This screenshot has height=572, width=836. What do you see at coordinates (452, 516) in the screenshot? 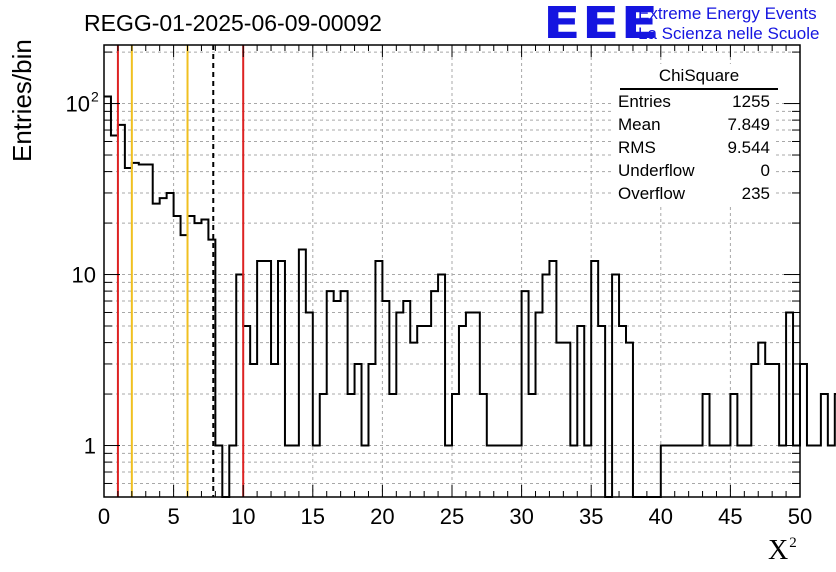
I see `x-tick-label: 25` at bounding box center [452, 516].